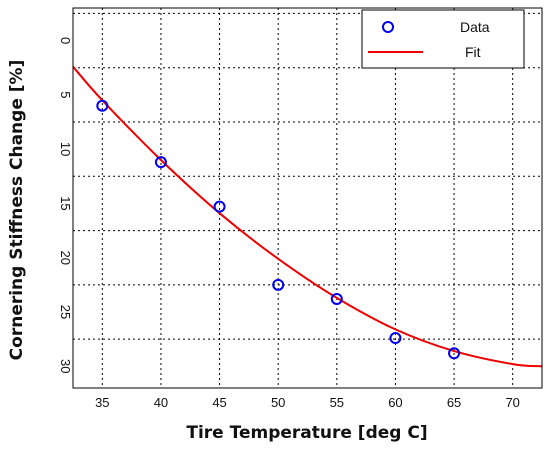 This screenshot has height=455, width=550. I want to click on y-tick-label: 0, so click(65, 40).